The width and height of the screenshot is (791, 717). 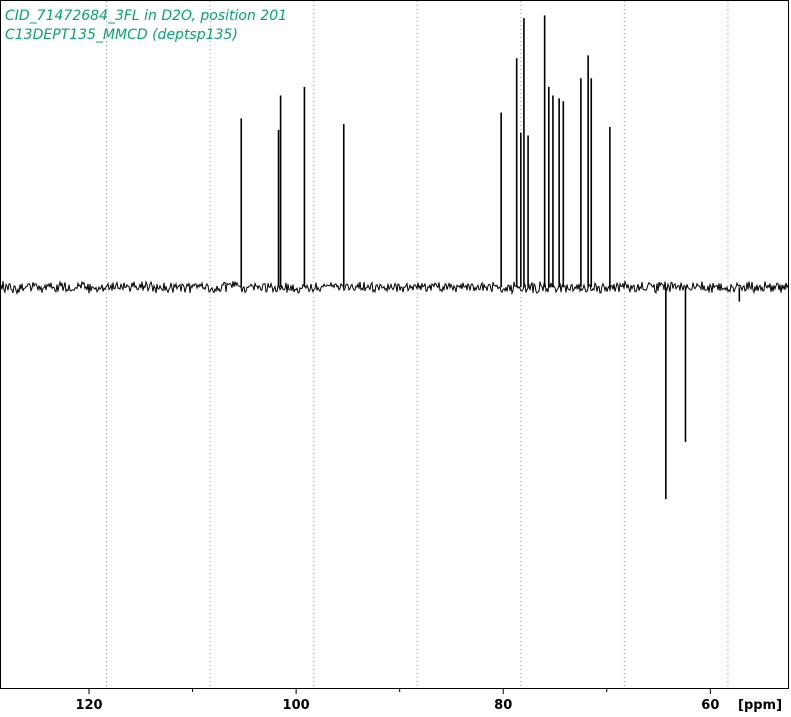 What do you see at coordinates (710, 705) in the screenshot?
I see `x-tick-label: 60` at bounding box center [710, 705].